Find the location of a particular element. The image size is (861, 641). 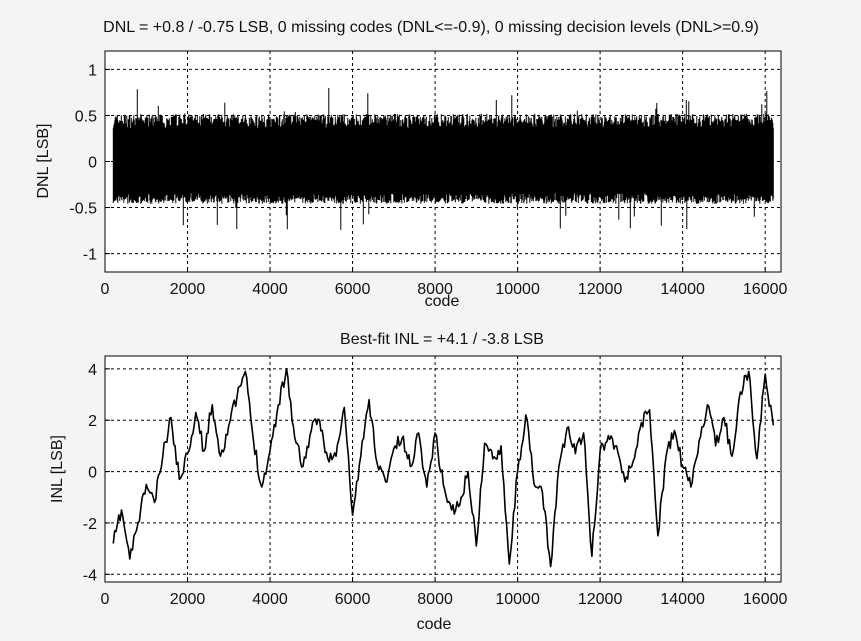

dnl-ylabel: DNL [LSB] is located at coordinates (43, 161).